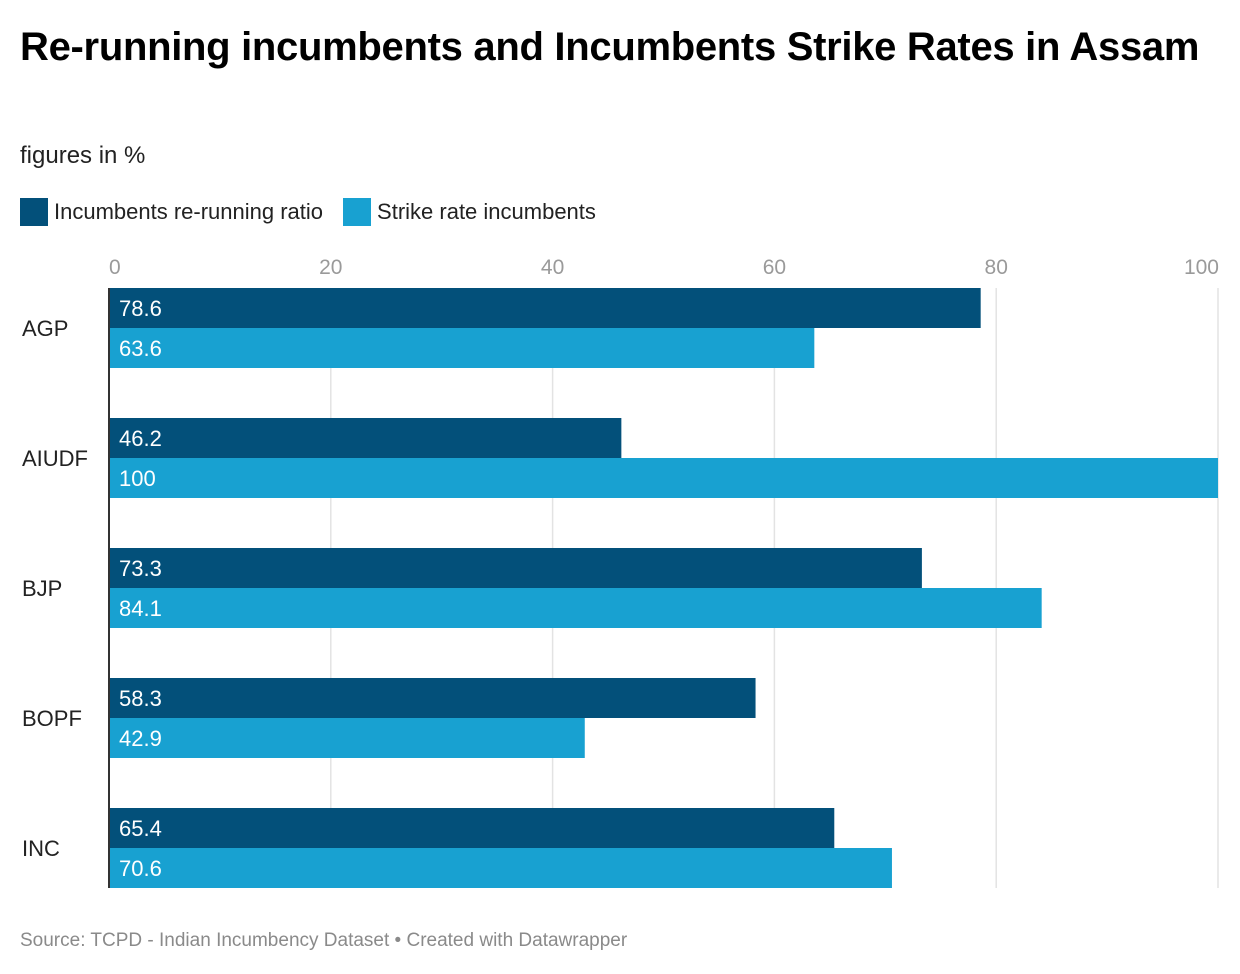  Describe the element at coordinates (140, 608) in the screenshot. I see `value-label-bjp-series-1: 84.1` at that location.